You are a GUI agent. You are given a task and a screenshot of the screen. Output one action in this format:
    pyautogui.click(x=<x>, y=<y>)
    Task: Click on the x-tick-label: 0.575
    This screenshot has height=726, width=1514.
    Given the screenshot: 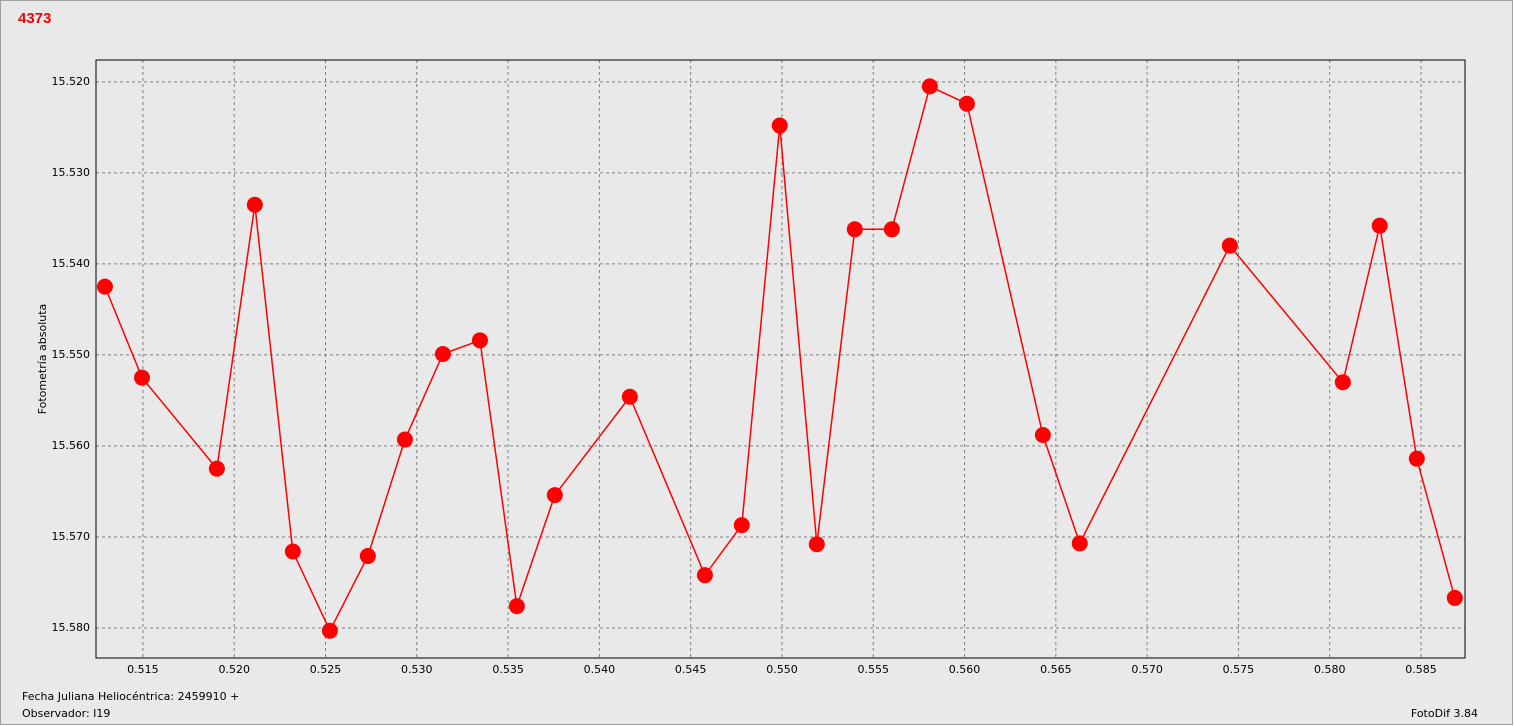 What is the action you would take?
    pyautogui.click(x=1239, y=669)
    